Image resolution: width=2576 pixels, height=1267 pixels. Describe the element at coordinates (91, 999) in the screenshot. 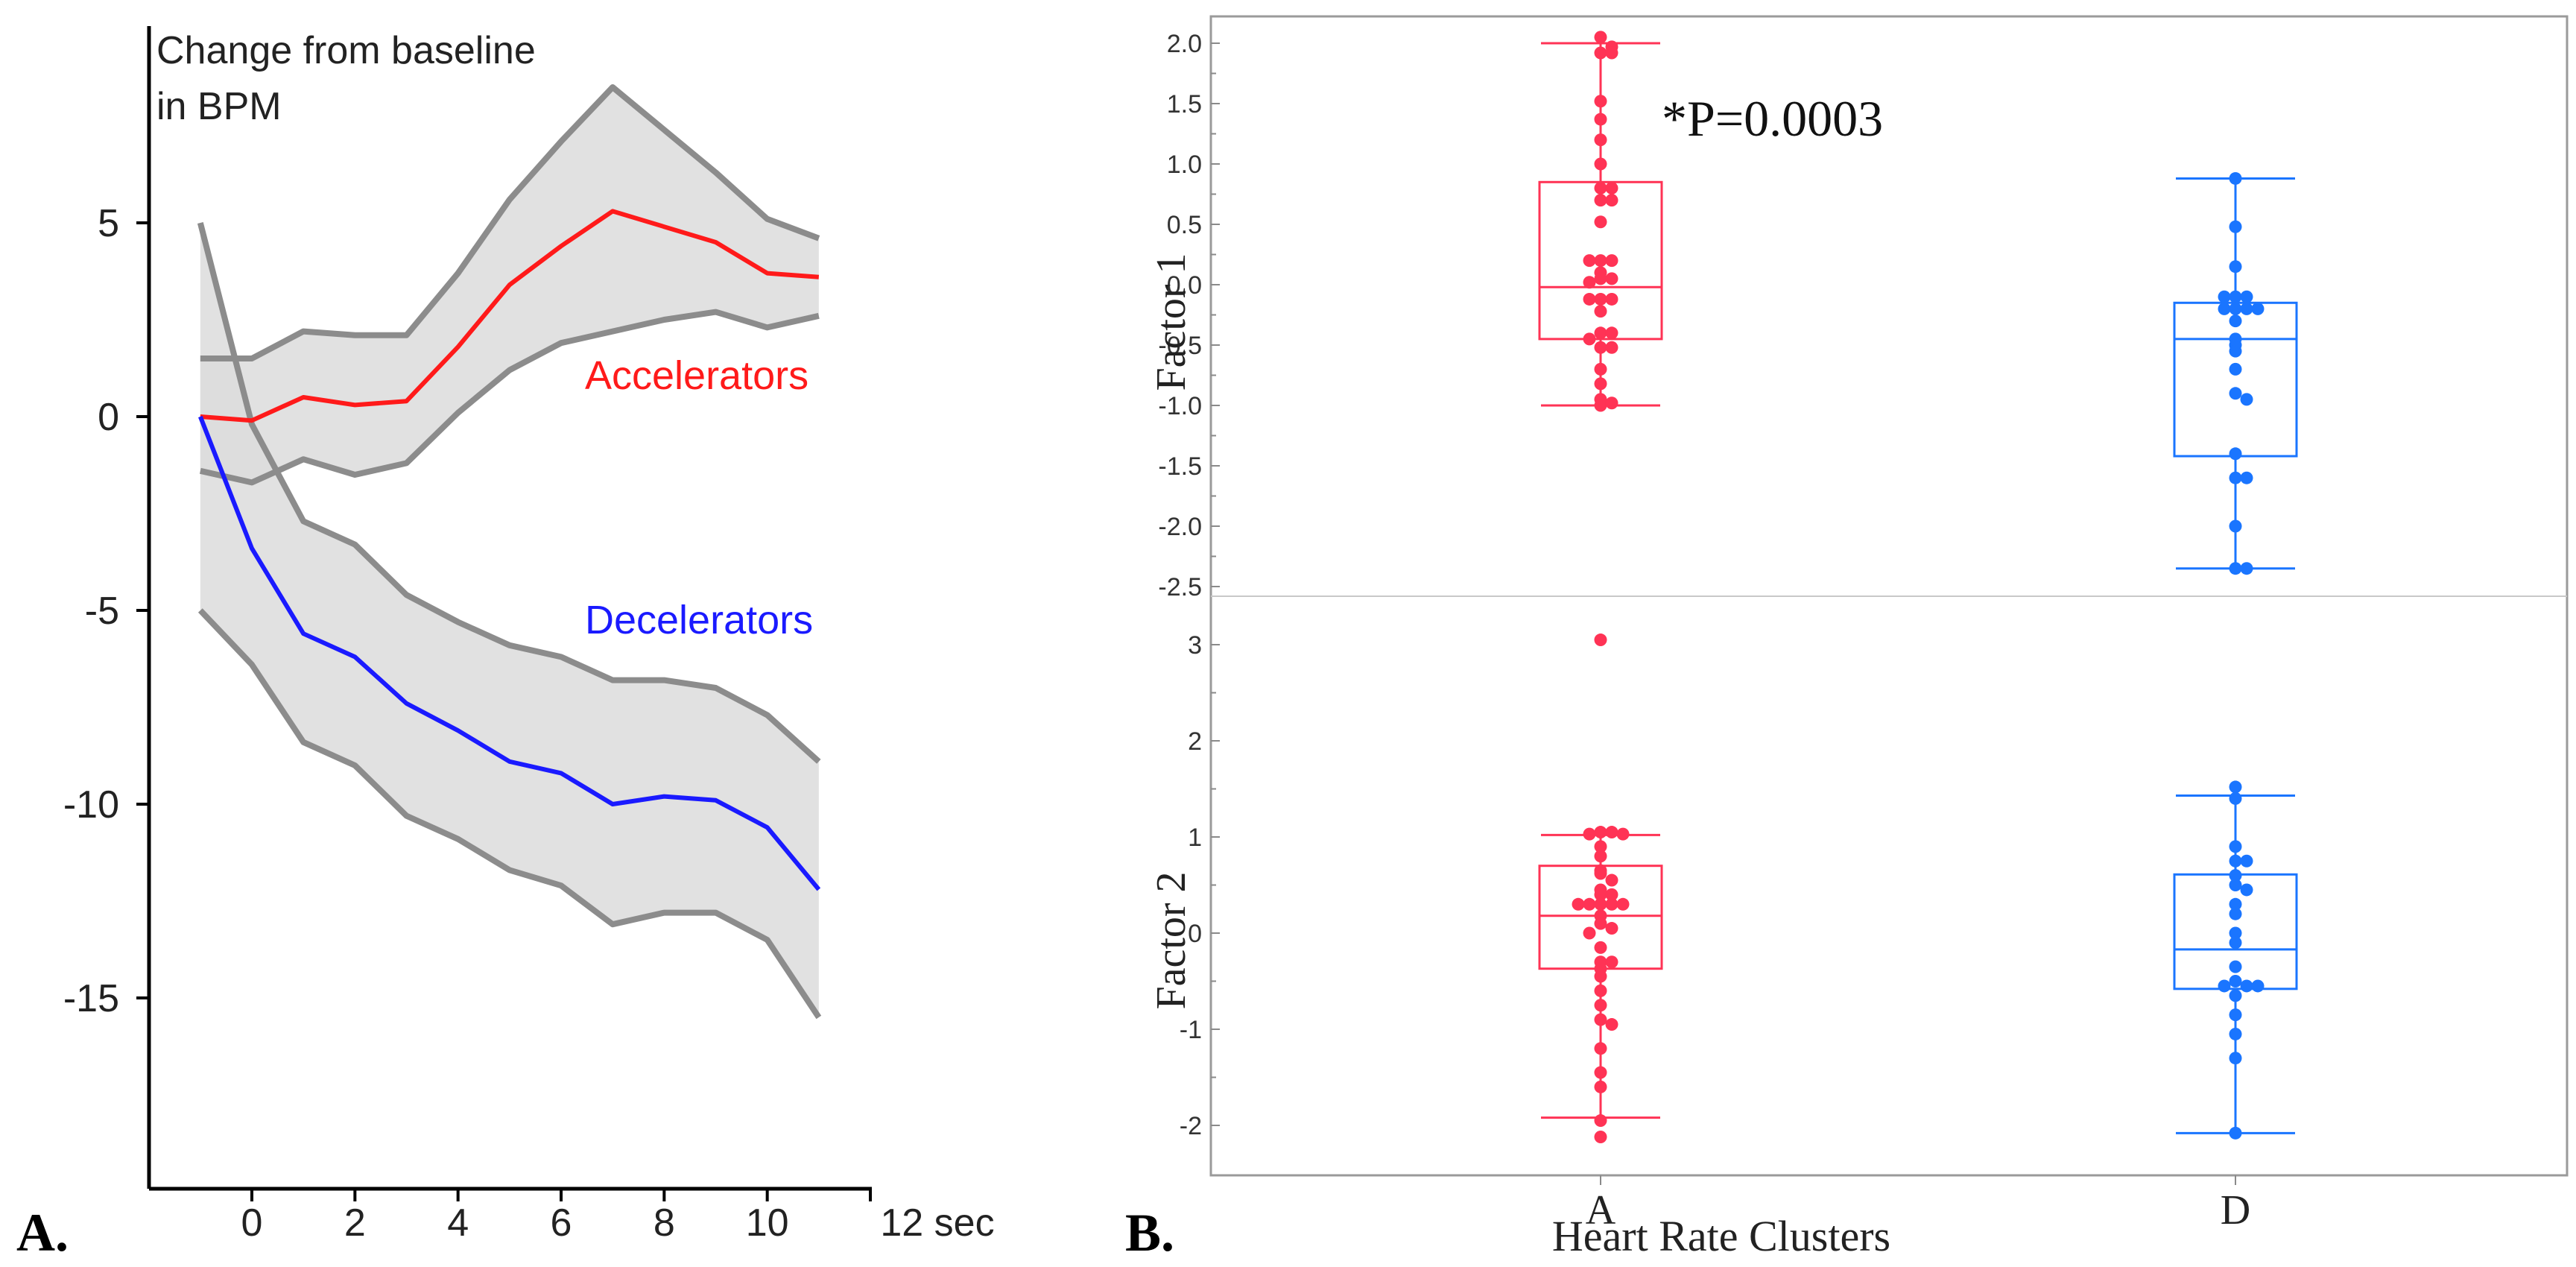

I see `y-tick-label: -15` at that location.